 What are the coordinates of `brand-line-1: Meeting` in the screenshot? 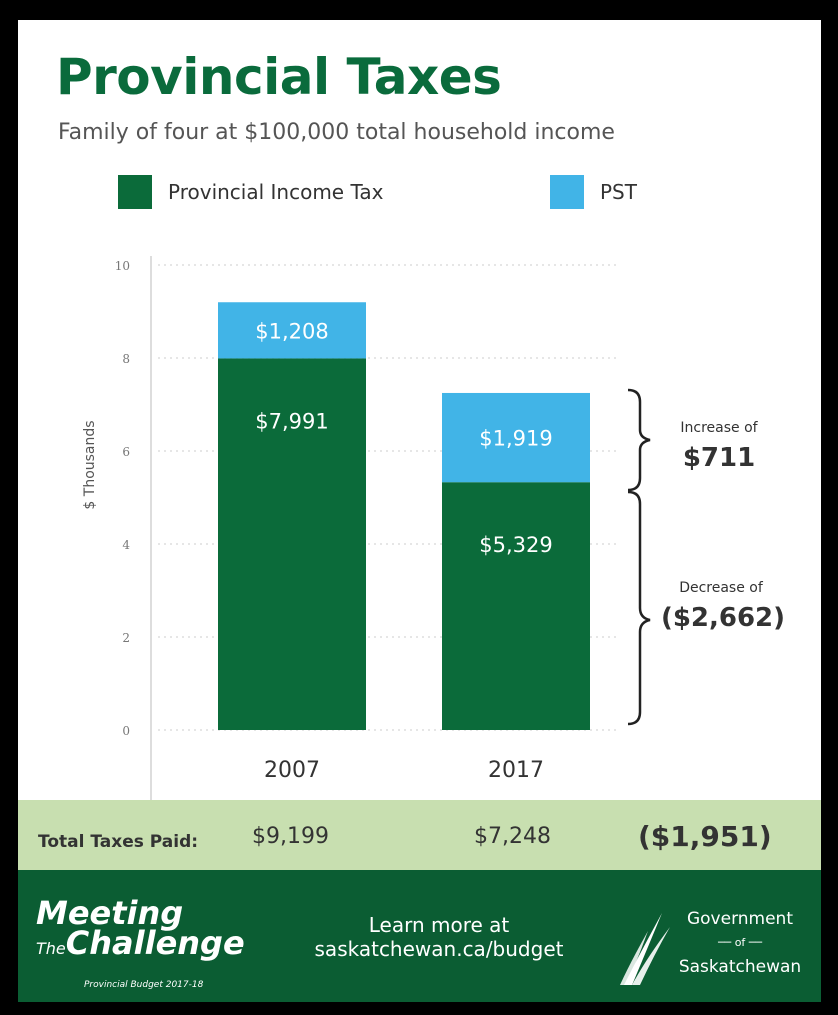 It's located at (110, 913).